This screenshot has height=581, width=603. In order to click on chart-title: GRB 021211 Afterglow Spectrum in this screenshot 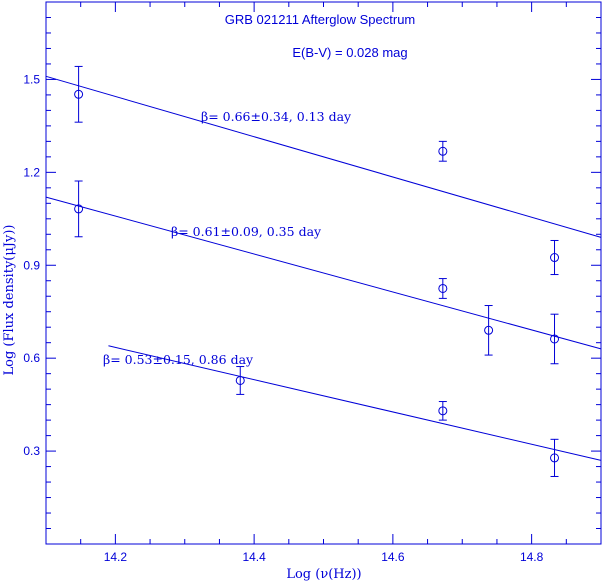, I will do `click(320, 19)`.